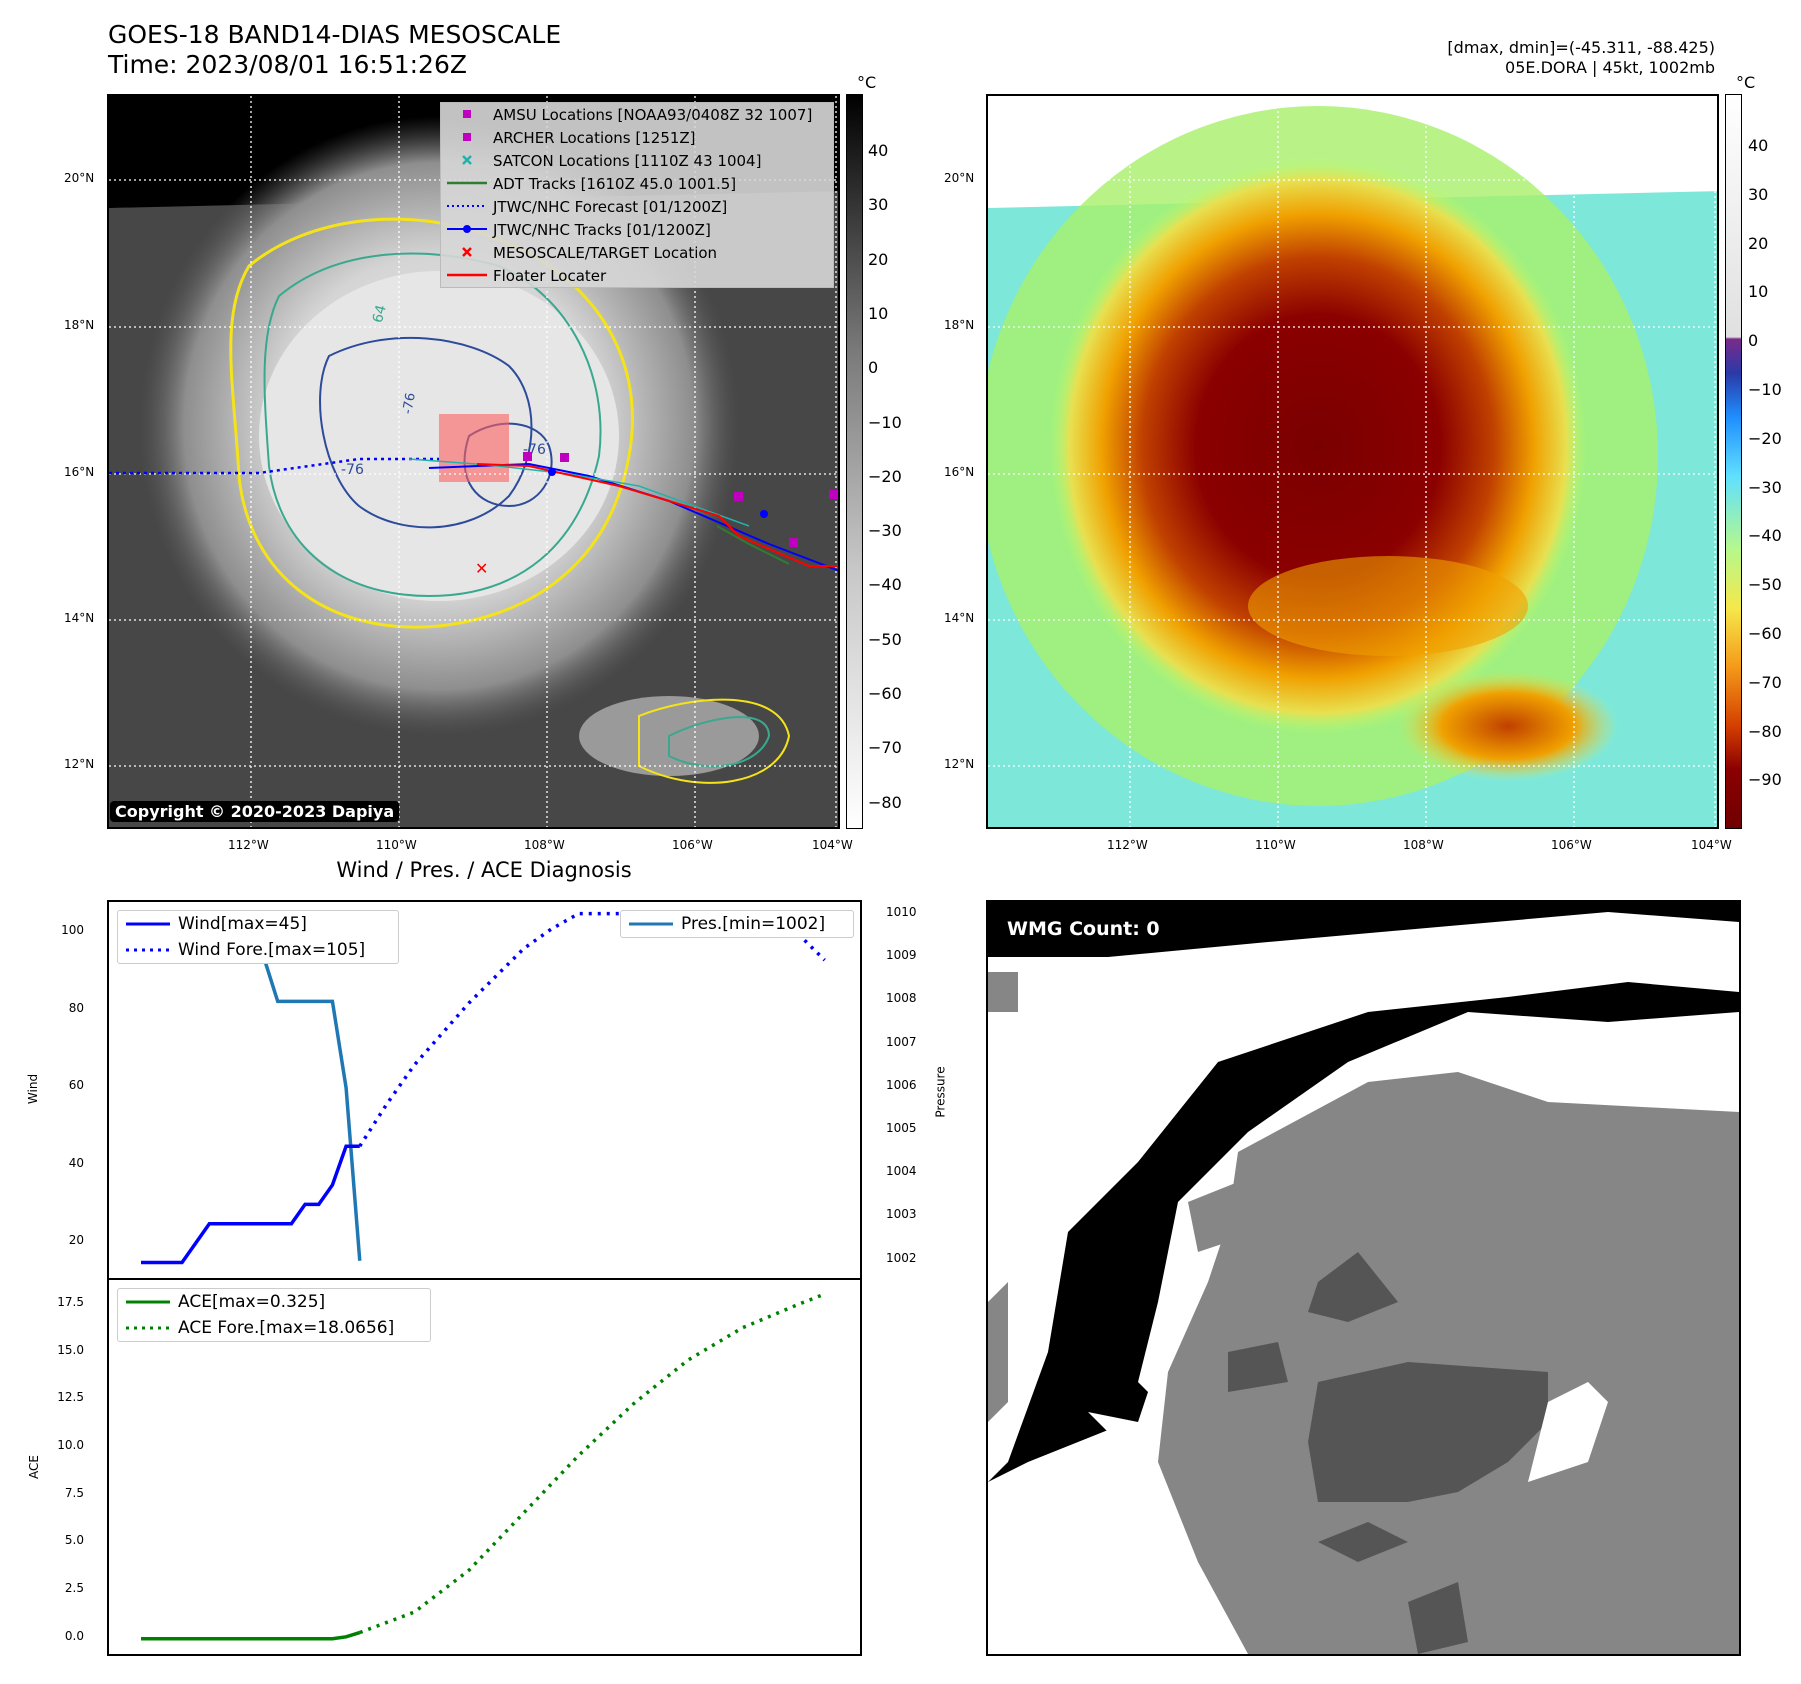  I want to click on ir-colorbar-tick: −70, so click(885, 748).